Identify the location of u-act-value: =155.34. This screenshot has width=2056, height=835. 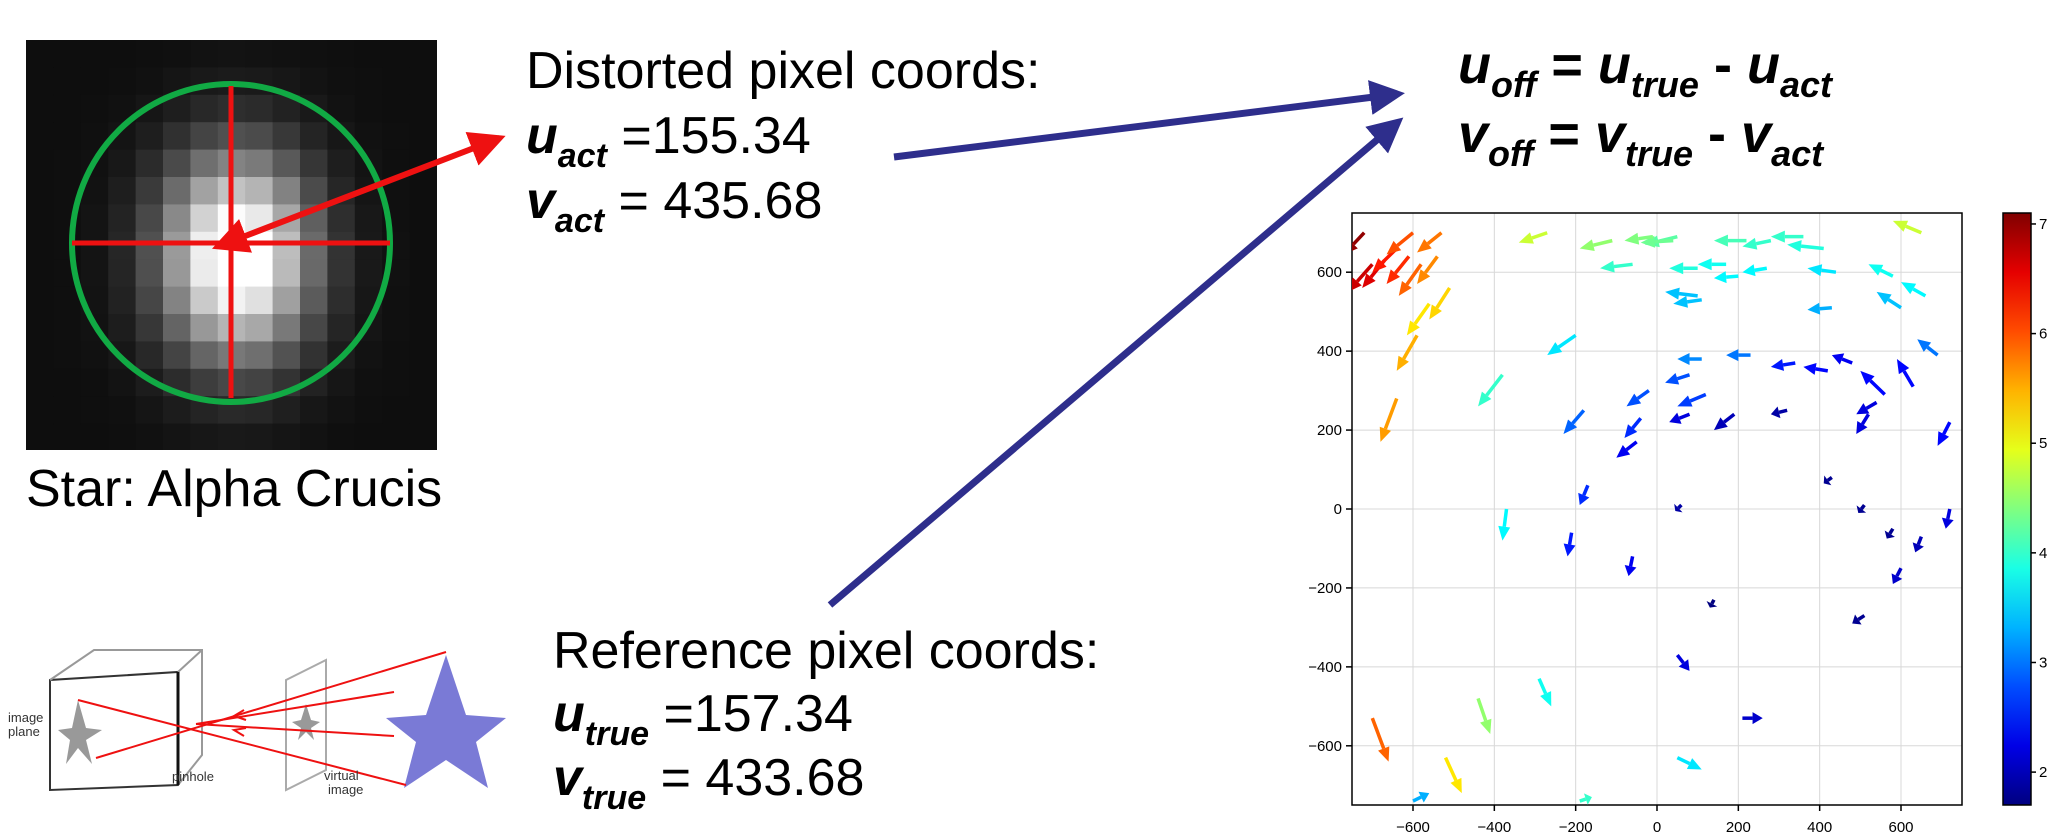
(716, 136).